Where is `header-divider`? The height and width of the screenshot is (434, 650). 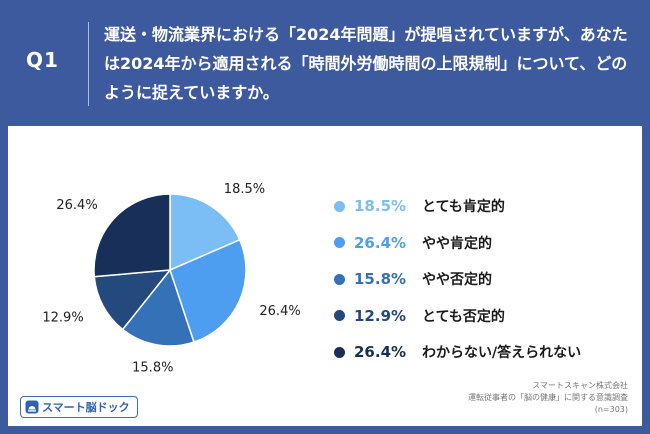
header-divider is located at coordinates (88, 64).